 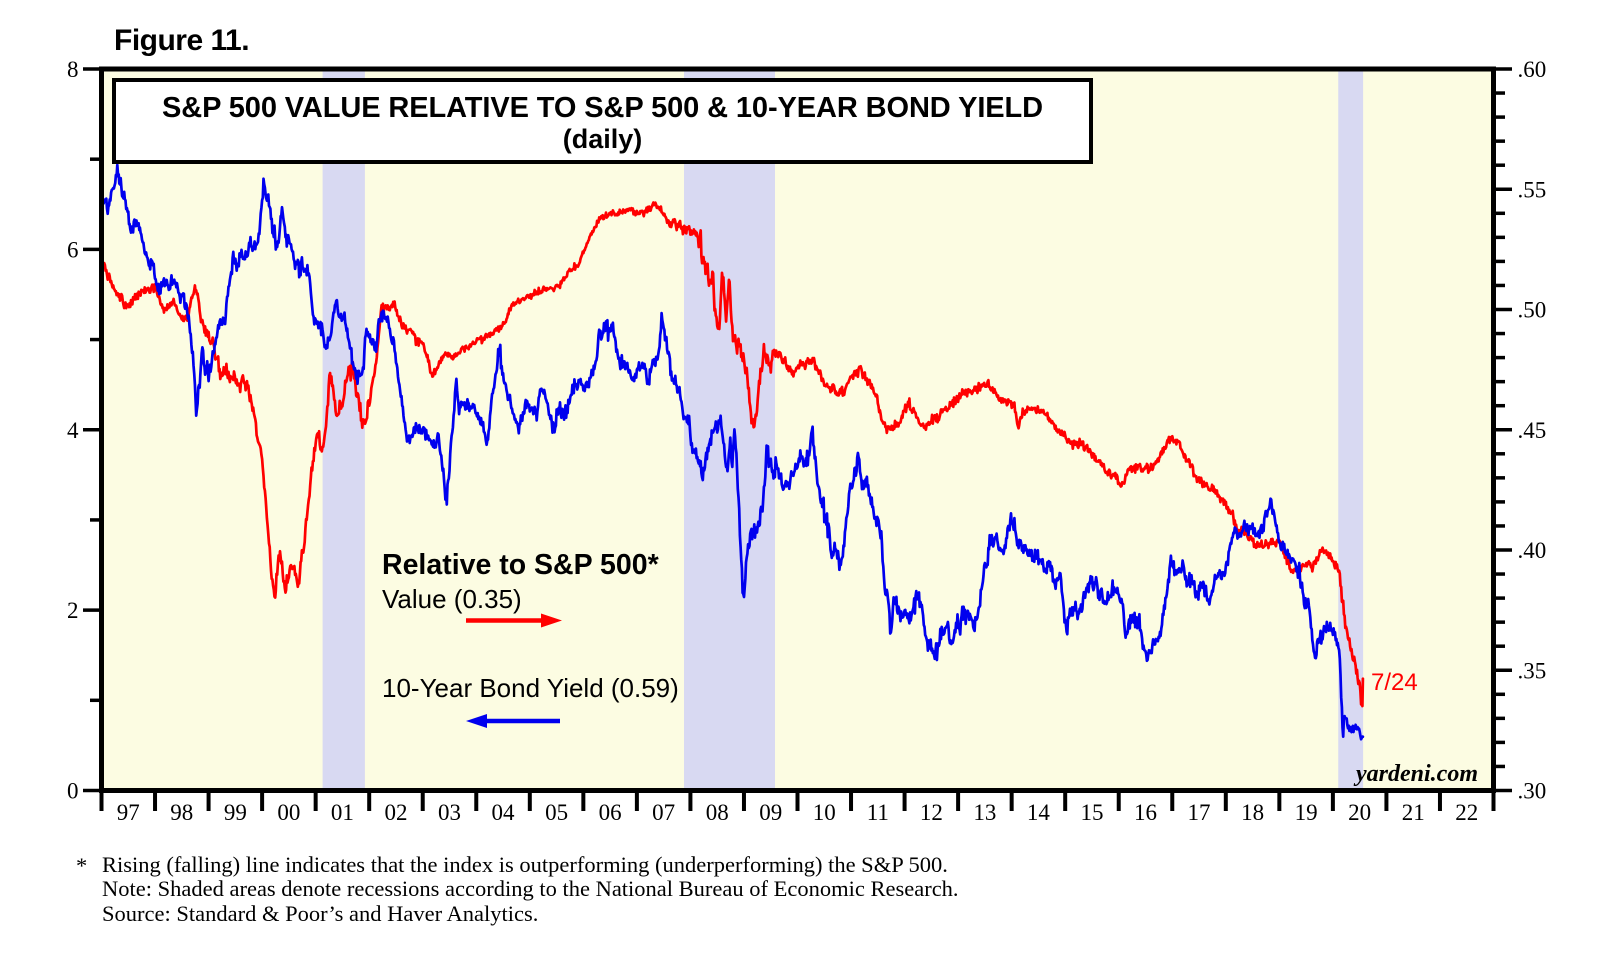 I want to click on legend-value-label: Value (0.35), so click(x=452, y=599).